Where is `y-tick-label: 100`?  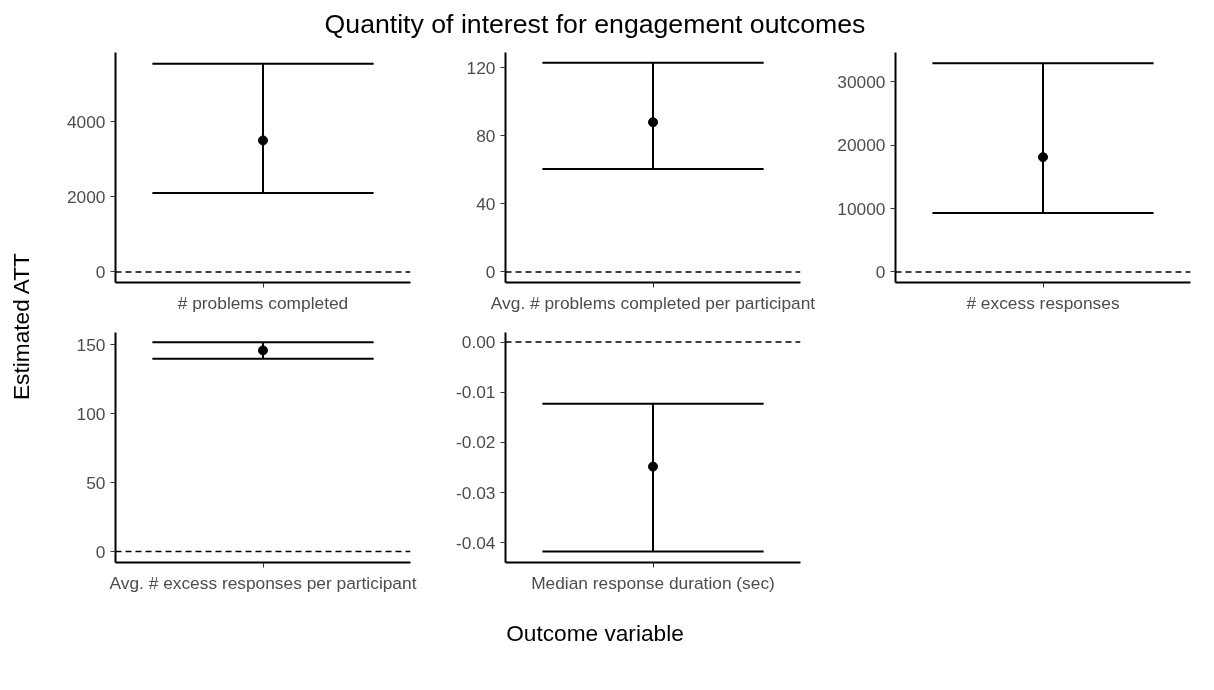 y-tick-label: 100 is located at coordinates (91, 413).